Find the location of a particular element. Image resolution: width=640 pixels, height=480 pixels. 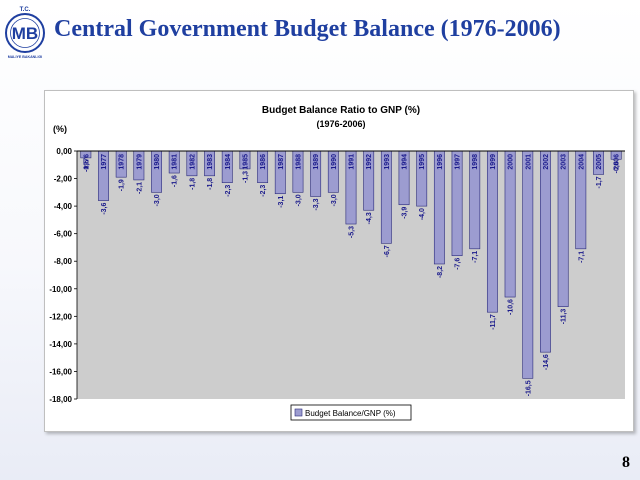

bar-2000 is located at coordinates (510, 224).